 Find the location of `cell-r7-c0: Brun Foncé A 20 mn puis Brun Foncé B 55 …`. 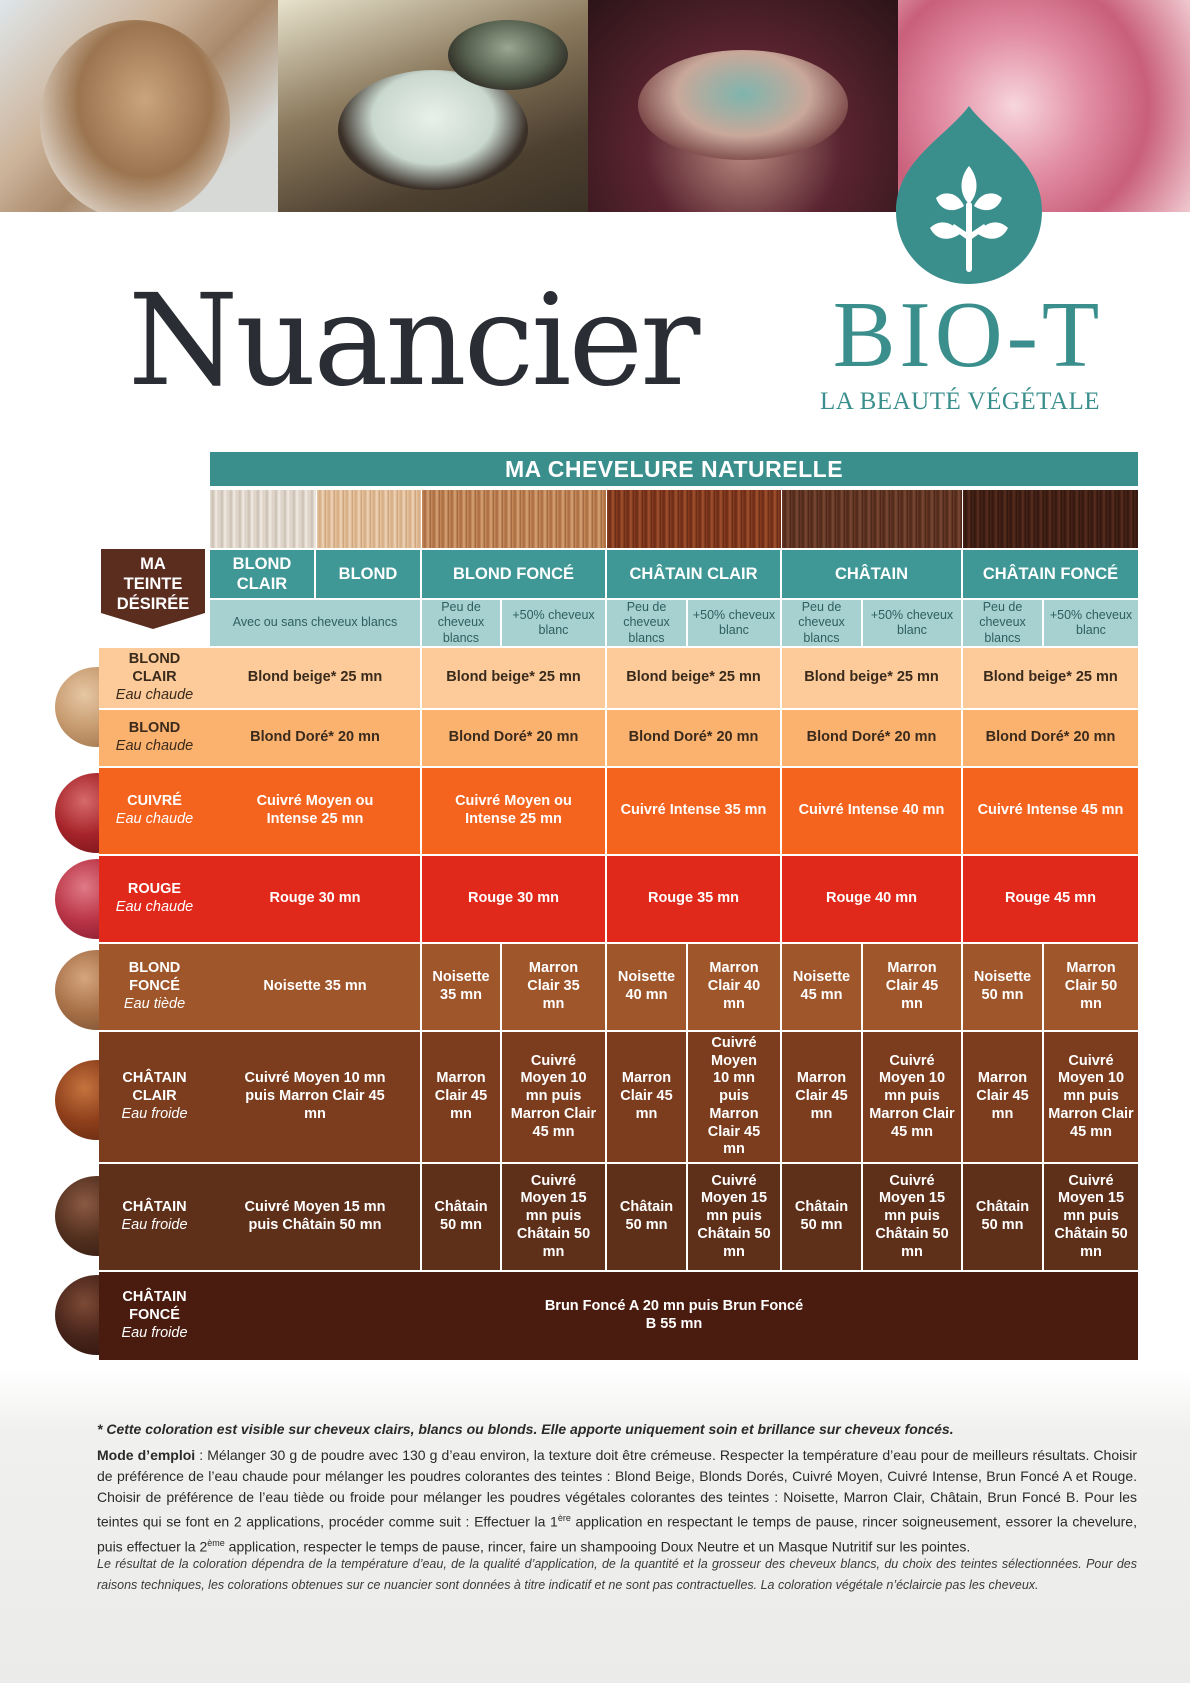

cell-r7-c0: Brun Foncé A 20 mn puis Brun Foncé B 55 … is located at coordinates (674, 1316).